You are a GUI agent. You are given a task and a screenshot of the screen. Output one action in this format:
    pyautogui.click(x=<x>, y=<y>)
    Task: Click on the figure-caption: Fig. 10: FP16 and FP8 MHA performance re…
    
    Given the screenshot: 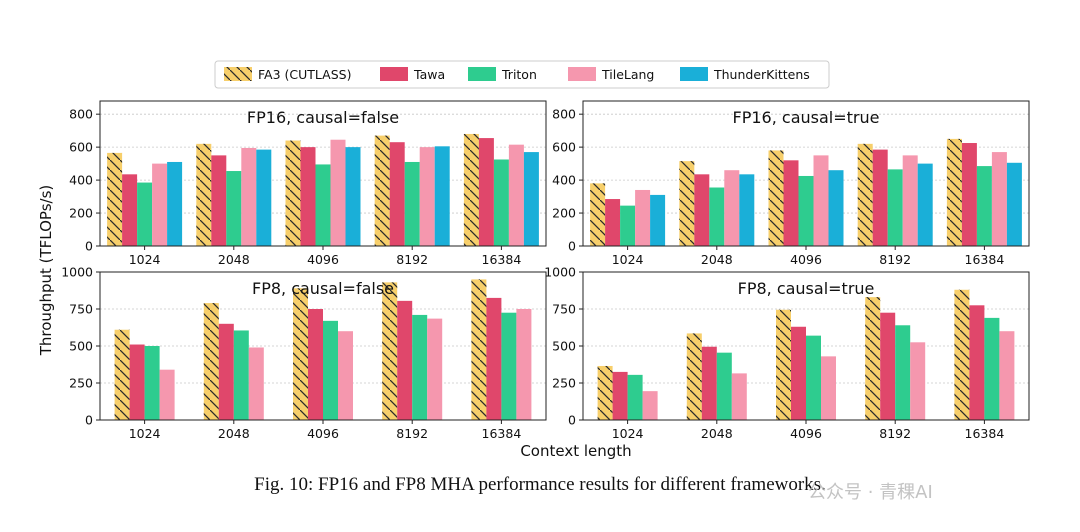 What is the action you would take?
    pyautogui.click(x=540, y=484)
    